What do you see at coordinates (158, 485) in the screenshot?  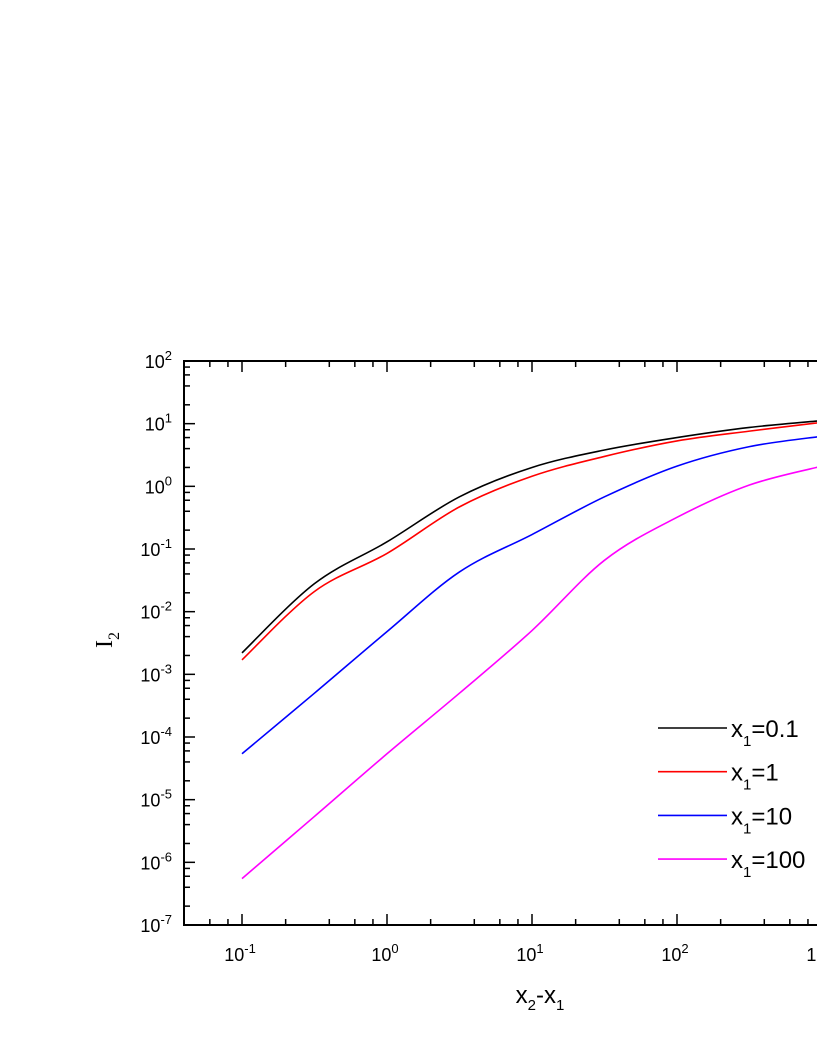 I see `y-tick-label: 10⁰` at bounding box center [158, 485].